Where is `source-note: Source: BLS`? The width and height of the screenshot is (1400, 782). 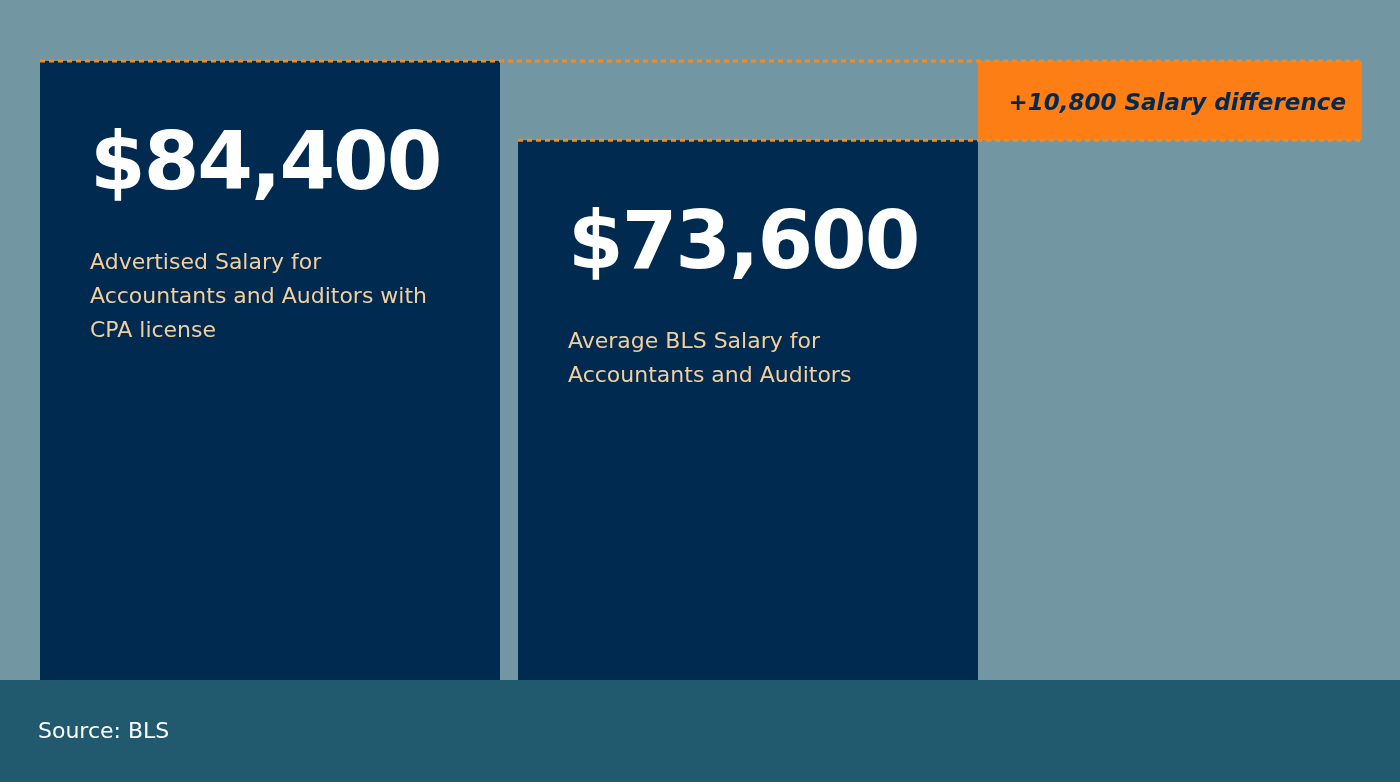
source-note: Source: BLS is located at coordinates (104, 730).